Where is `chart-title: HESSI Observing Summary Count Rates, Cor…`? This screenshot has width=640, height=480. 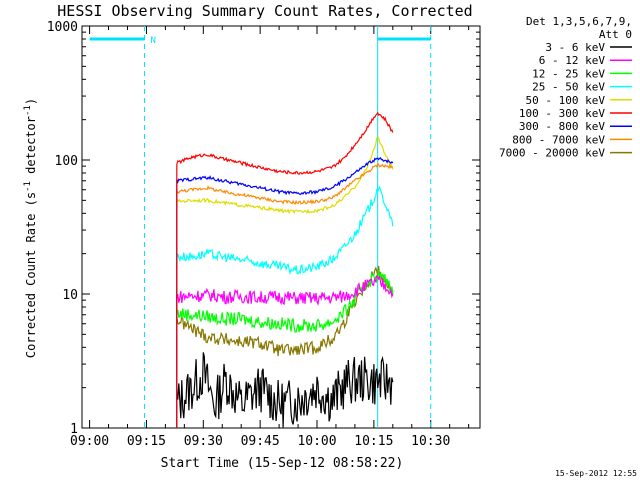
chart-title: HESSI Observing Summary Count Rates, Cor… is located at coordinates (264, 11).